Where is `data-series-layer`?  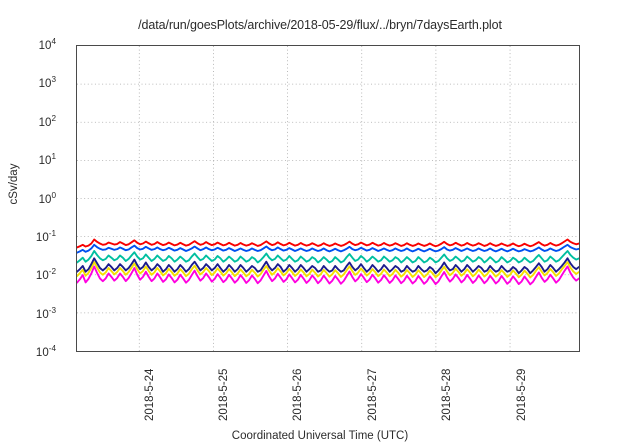
data-series-layer is located at coordinates (328, 262).